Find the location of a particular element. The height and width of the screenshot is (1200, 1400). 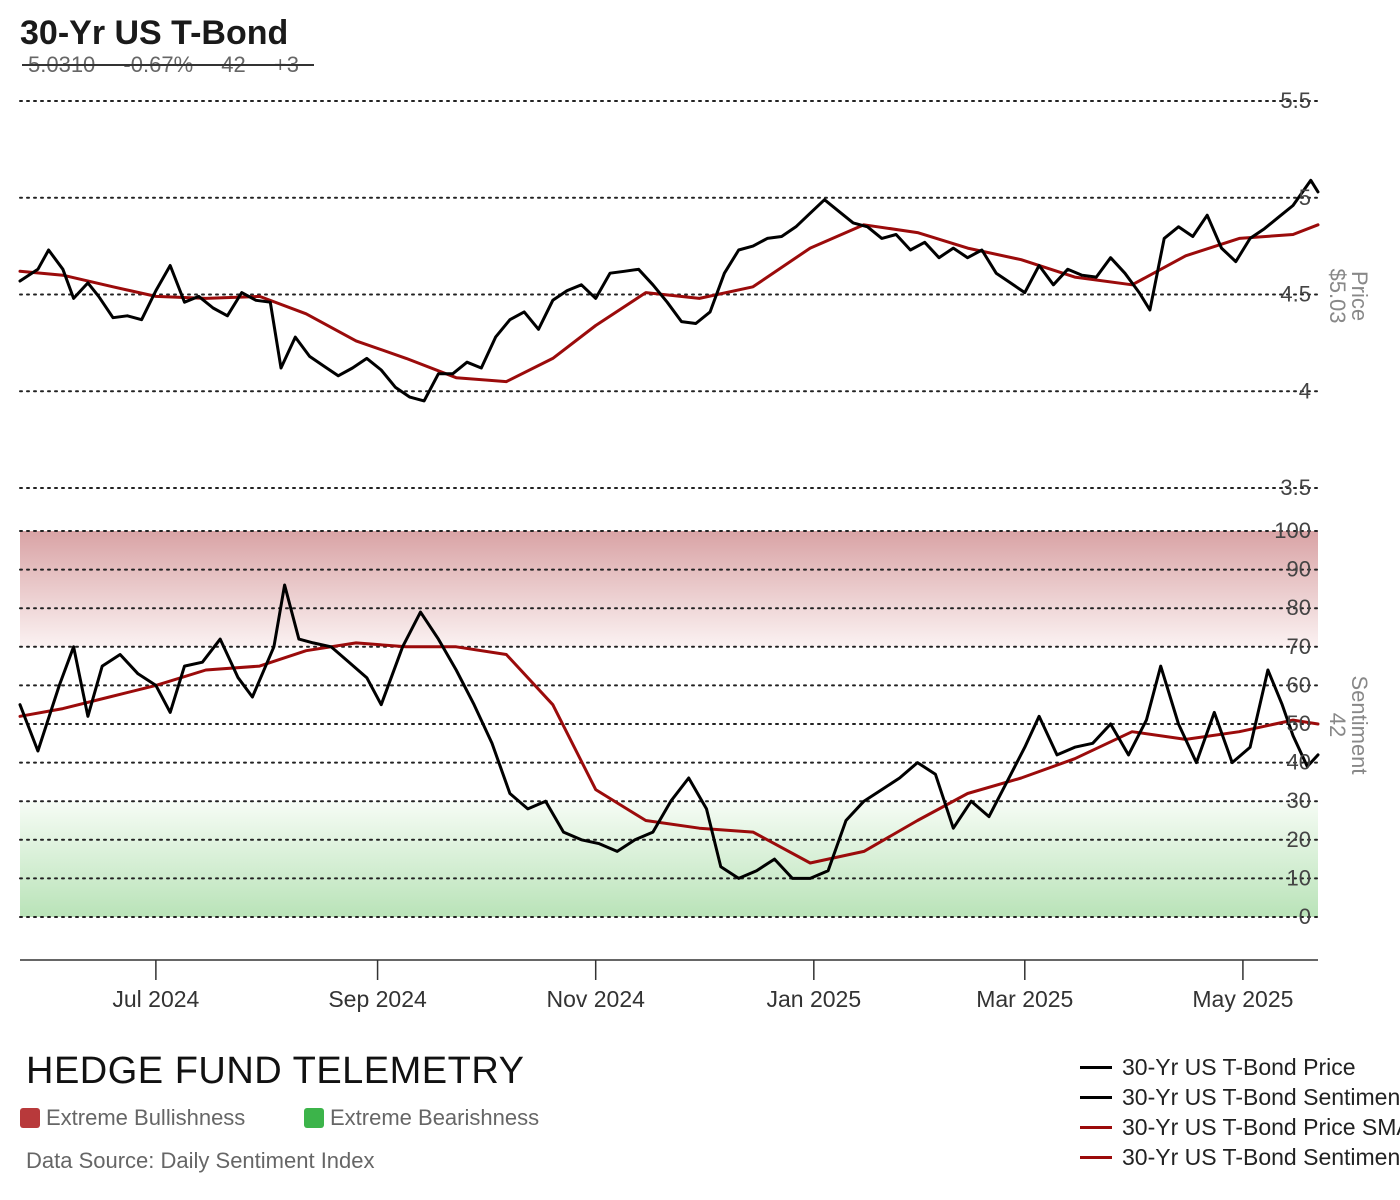

legend-item-price: 30-Yr US T-Bond Price is located at coordinates (1240, 1067).